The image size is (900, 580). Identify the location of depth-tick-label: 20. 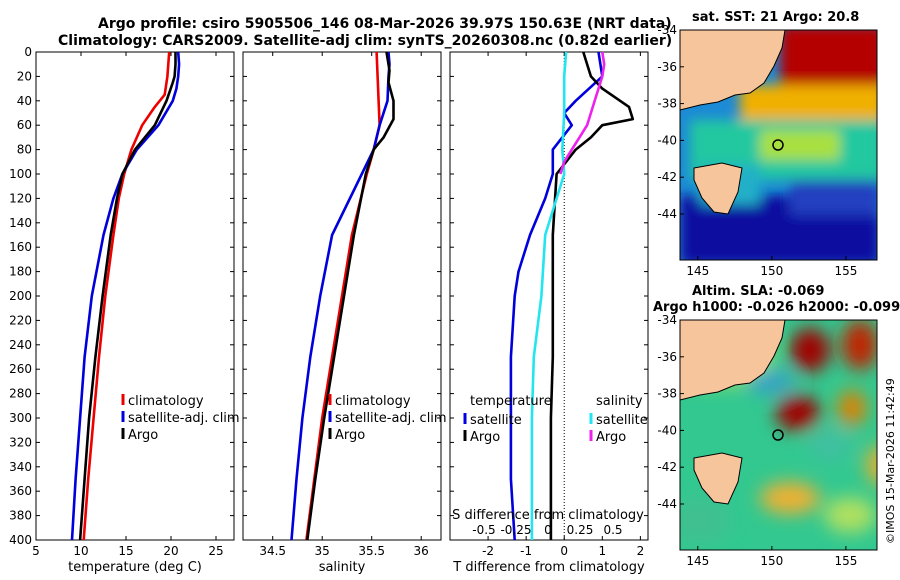
(24, 76).